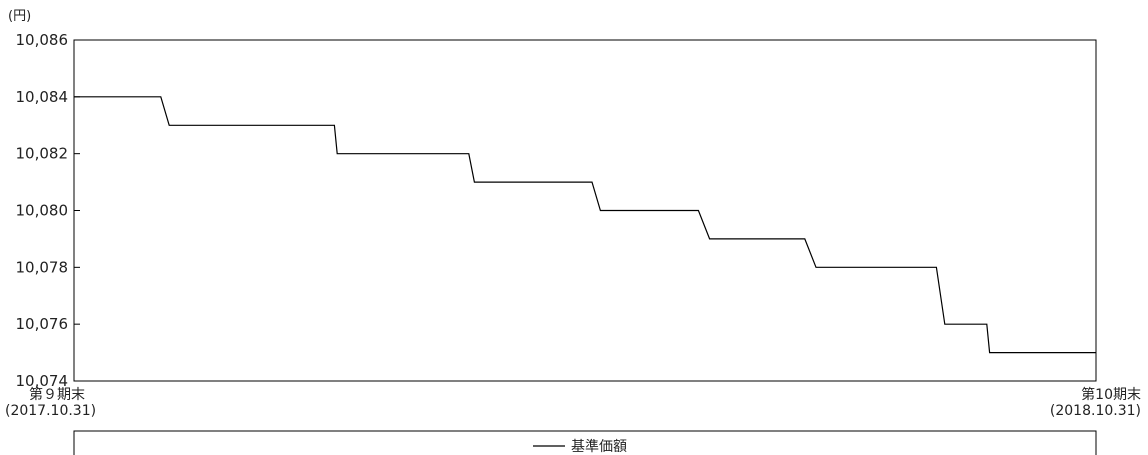 The image size is (1148, 455). Describe the element at coordinates (42, 324) in the screenshot. I see `y-tick-label: 10,076` at that location.